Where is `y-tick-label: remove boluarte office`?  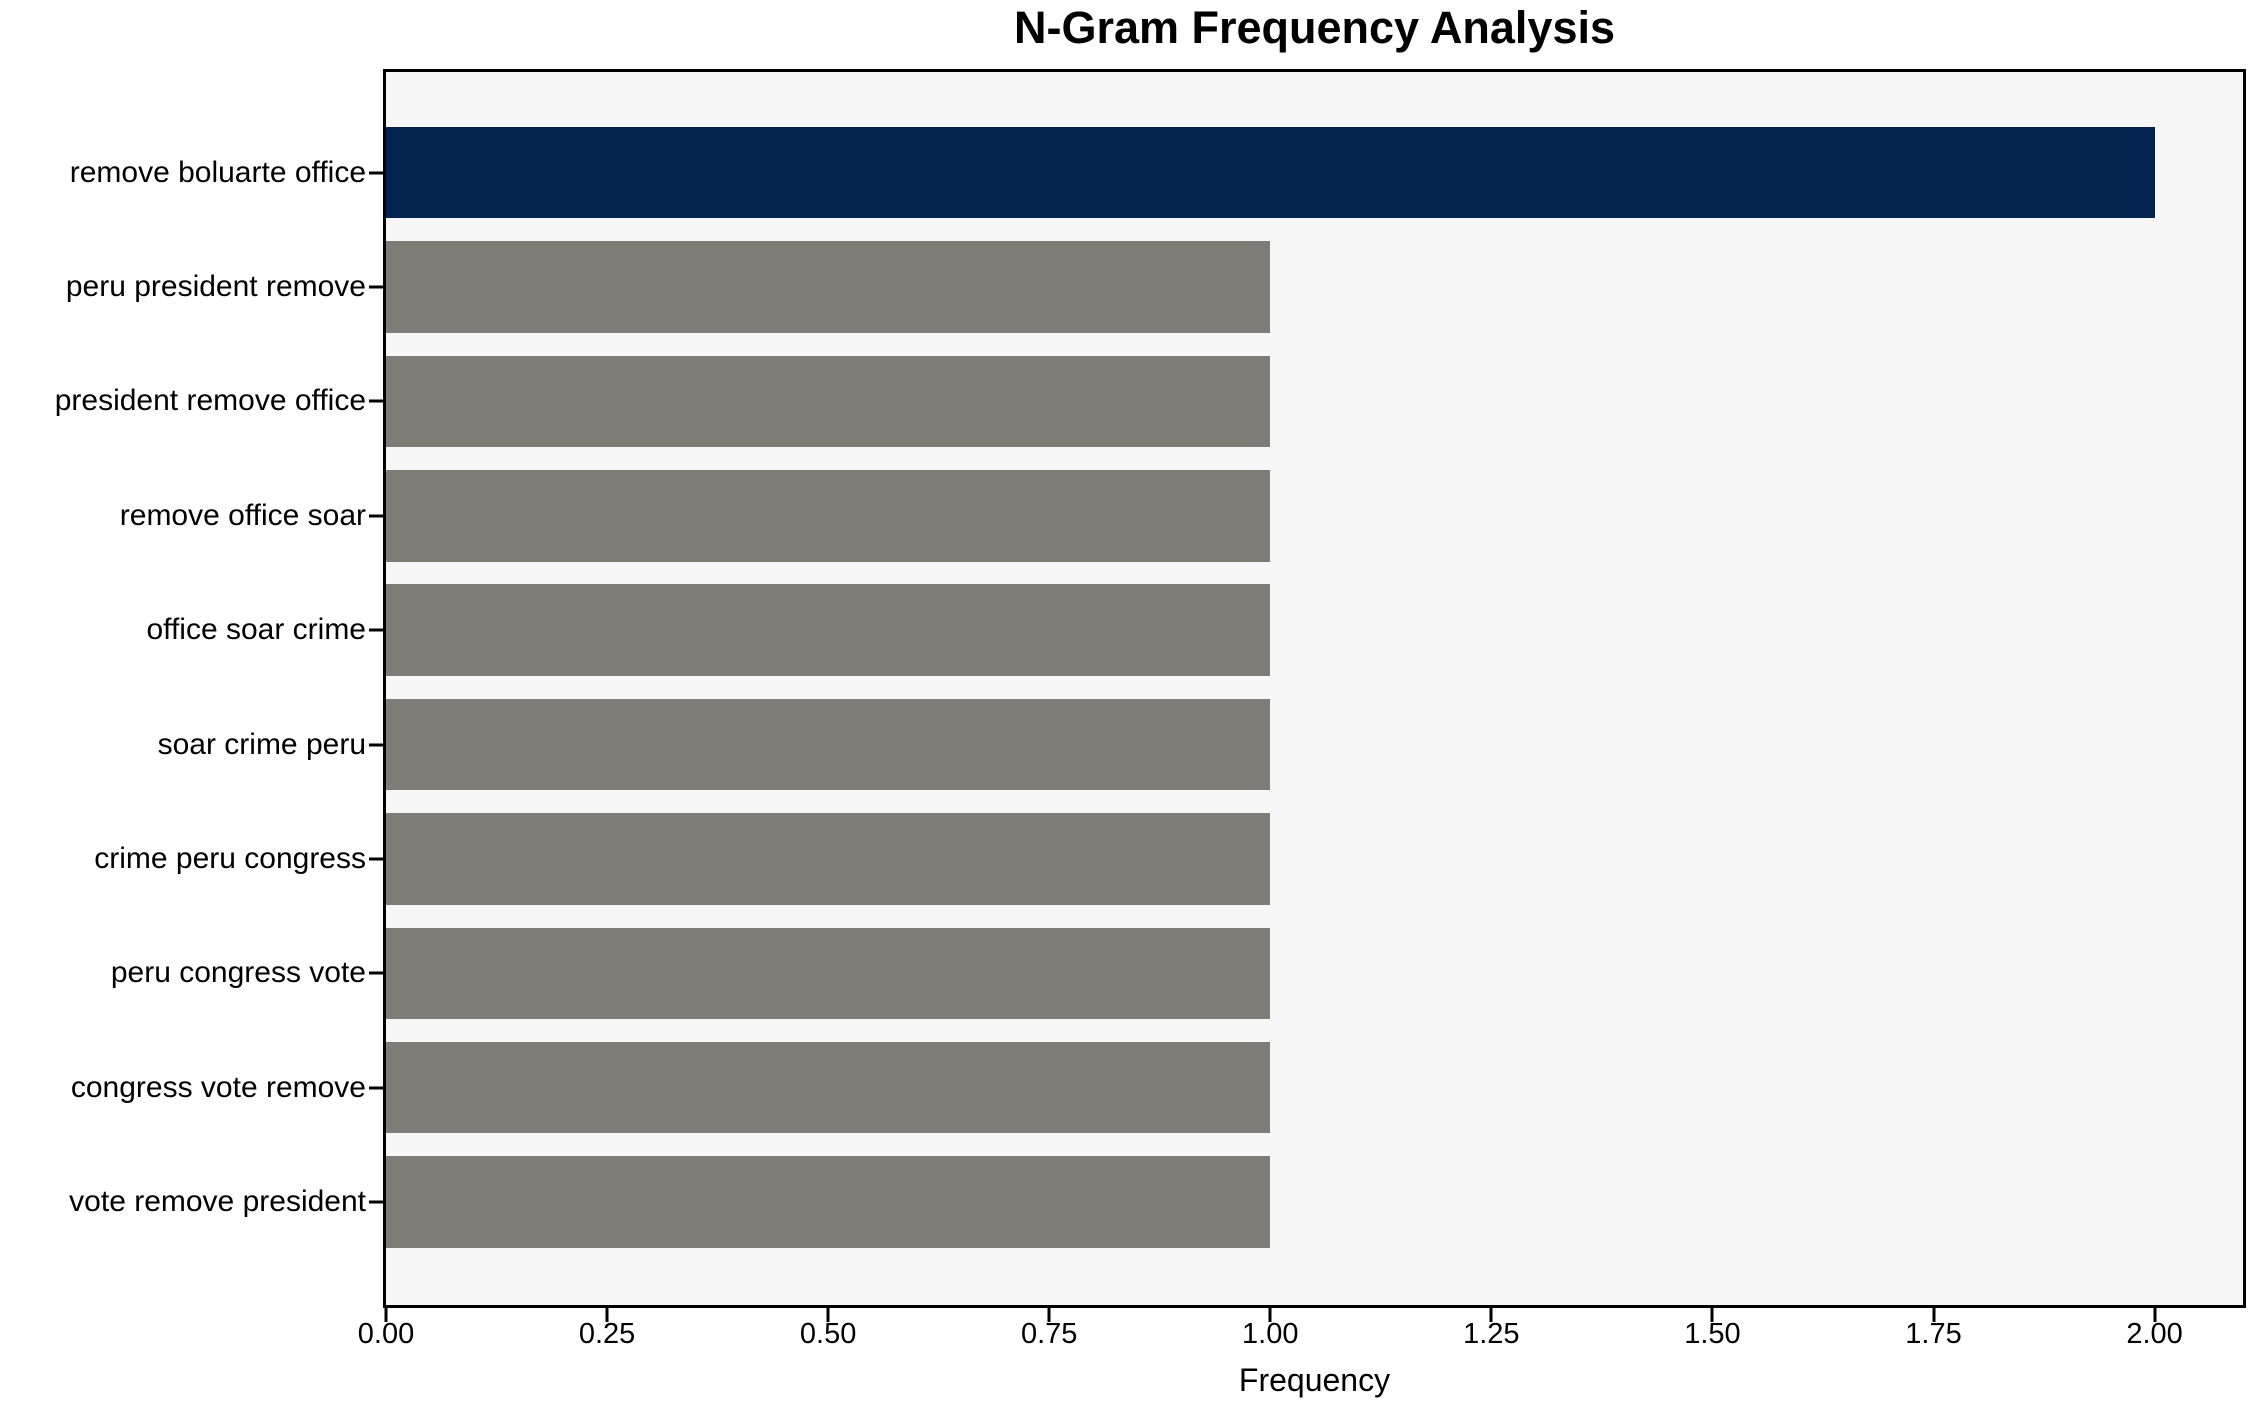 y-tick-label: remove boluarte office is located at coordinates (217, 172).